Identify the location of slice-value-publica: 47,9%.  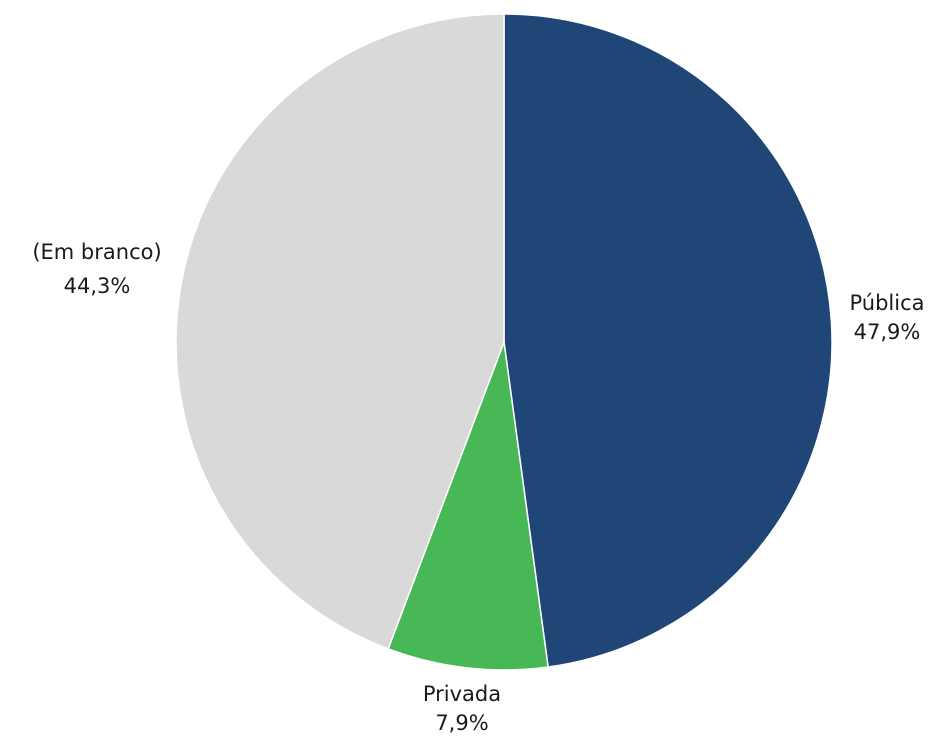
(887, 332).